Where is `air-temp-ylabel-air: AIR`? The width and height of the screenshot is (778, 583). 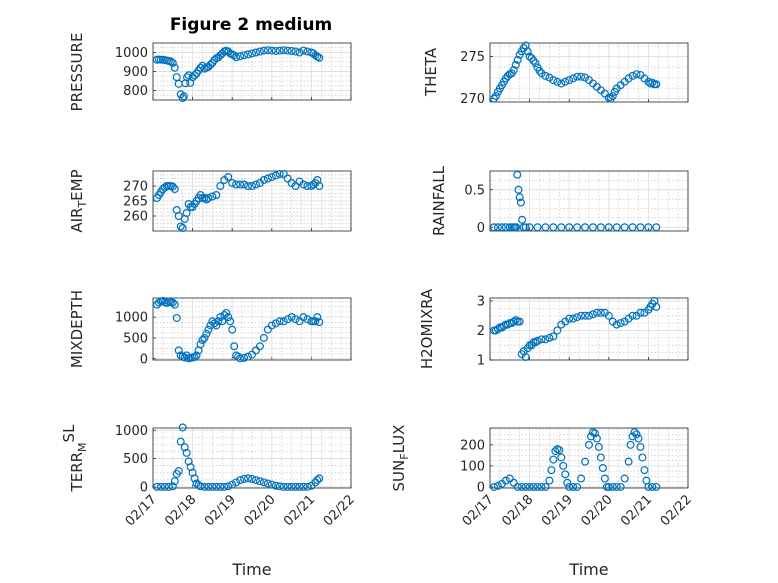
air-temp-ylabel-air: AIR is located at coordinates (77, 220).